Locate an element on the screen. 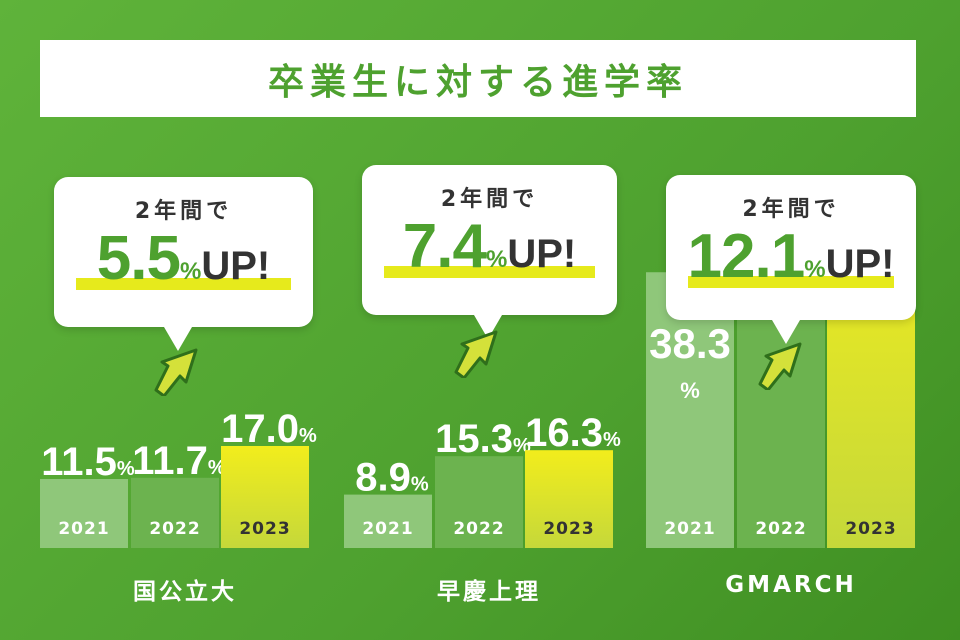  value-label: 8.9% is located at coordinates (392, 478).